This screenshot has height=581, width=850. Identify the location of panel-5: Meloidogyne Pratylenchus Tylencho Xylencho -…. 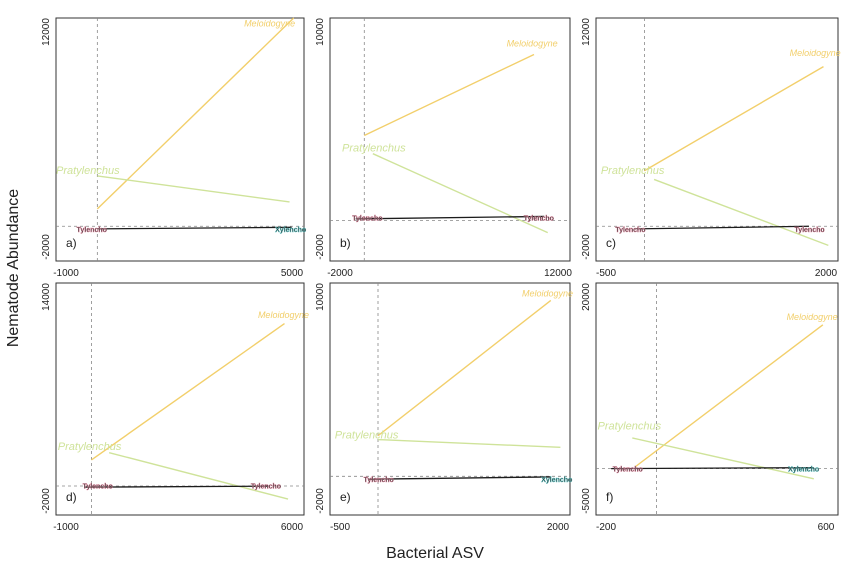
(444, 407).